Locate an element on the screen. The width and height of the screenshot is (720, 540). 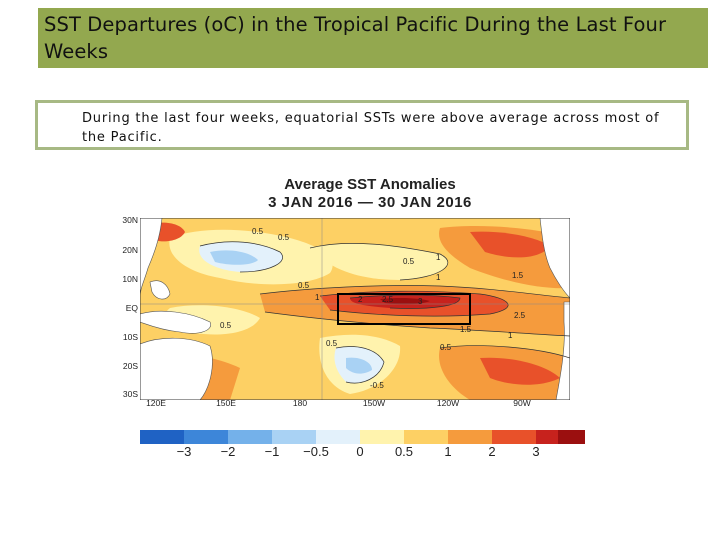
lat-label-30s: 30S is located at coordinates (130, 394).